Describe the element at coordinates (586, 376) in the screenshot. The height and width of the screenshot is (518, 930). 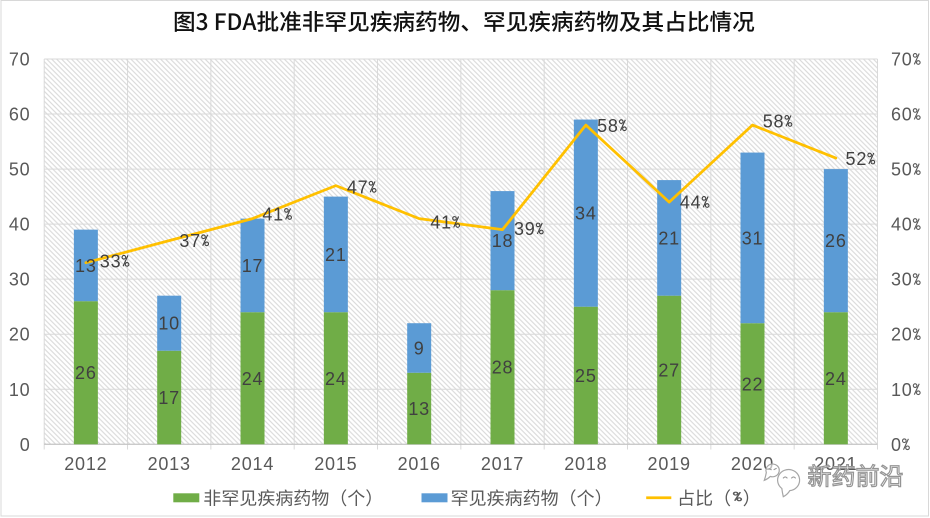
I see `svg-text: 25` at that location.